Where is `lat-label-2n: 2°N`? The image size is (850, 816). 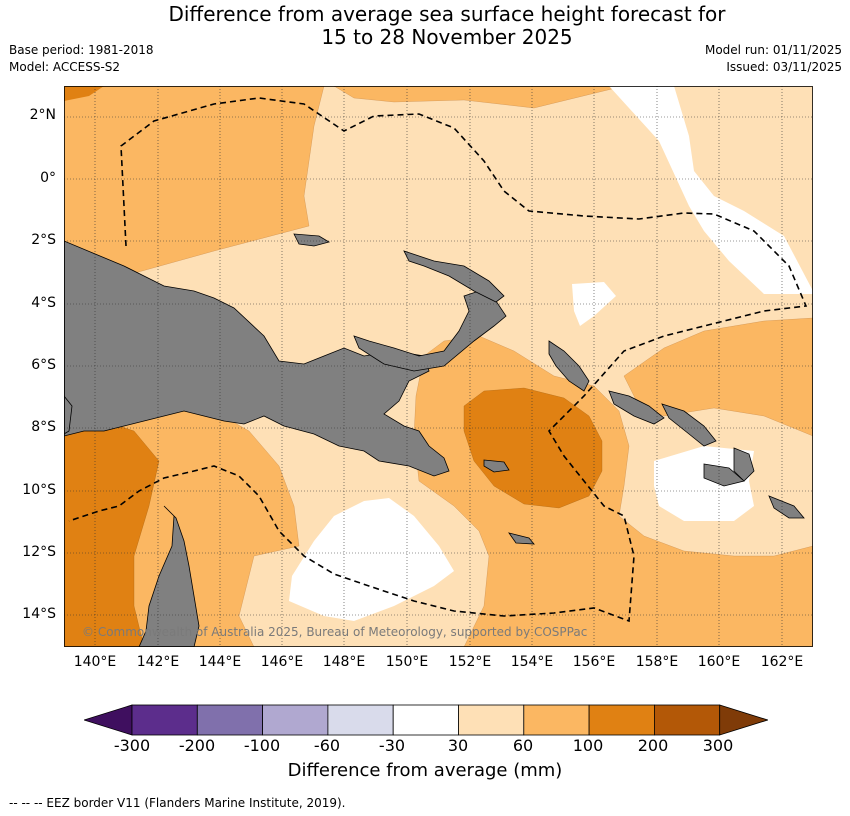 lat-label-2n: 2°N is located at coordinates (42, 115).